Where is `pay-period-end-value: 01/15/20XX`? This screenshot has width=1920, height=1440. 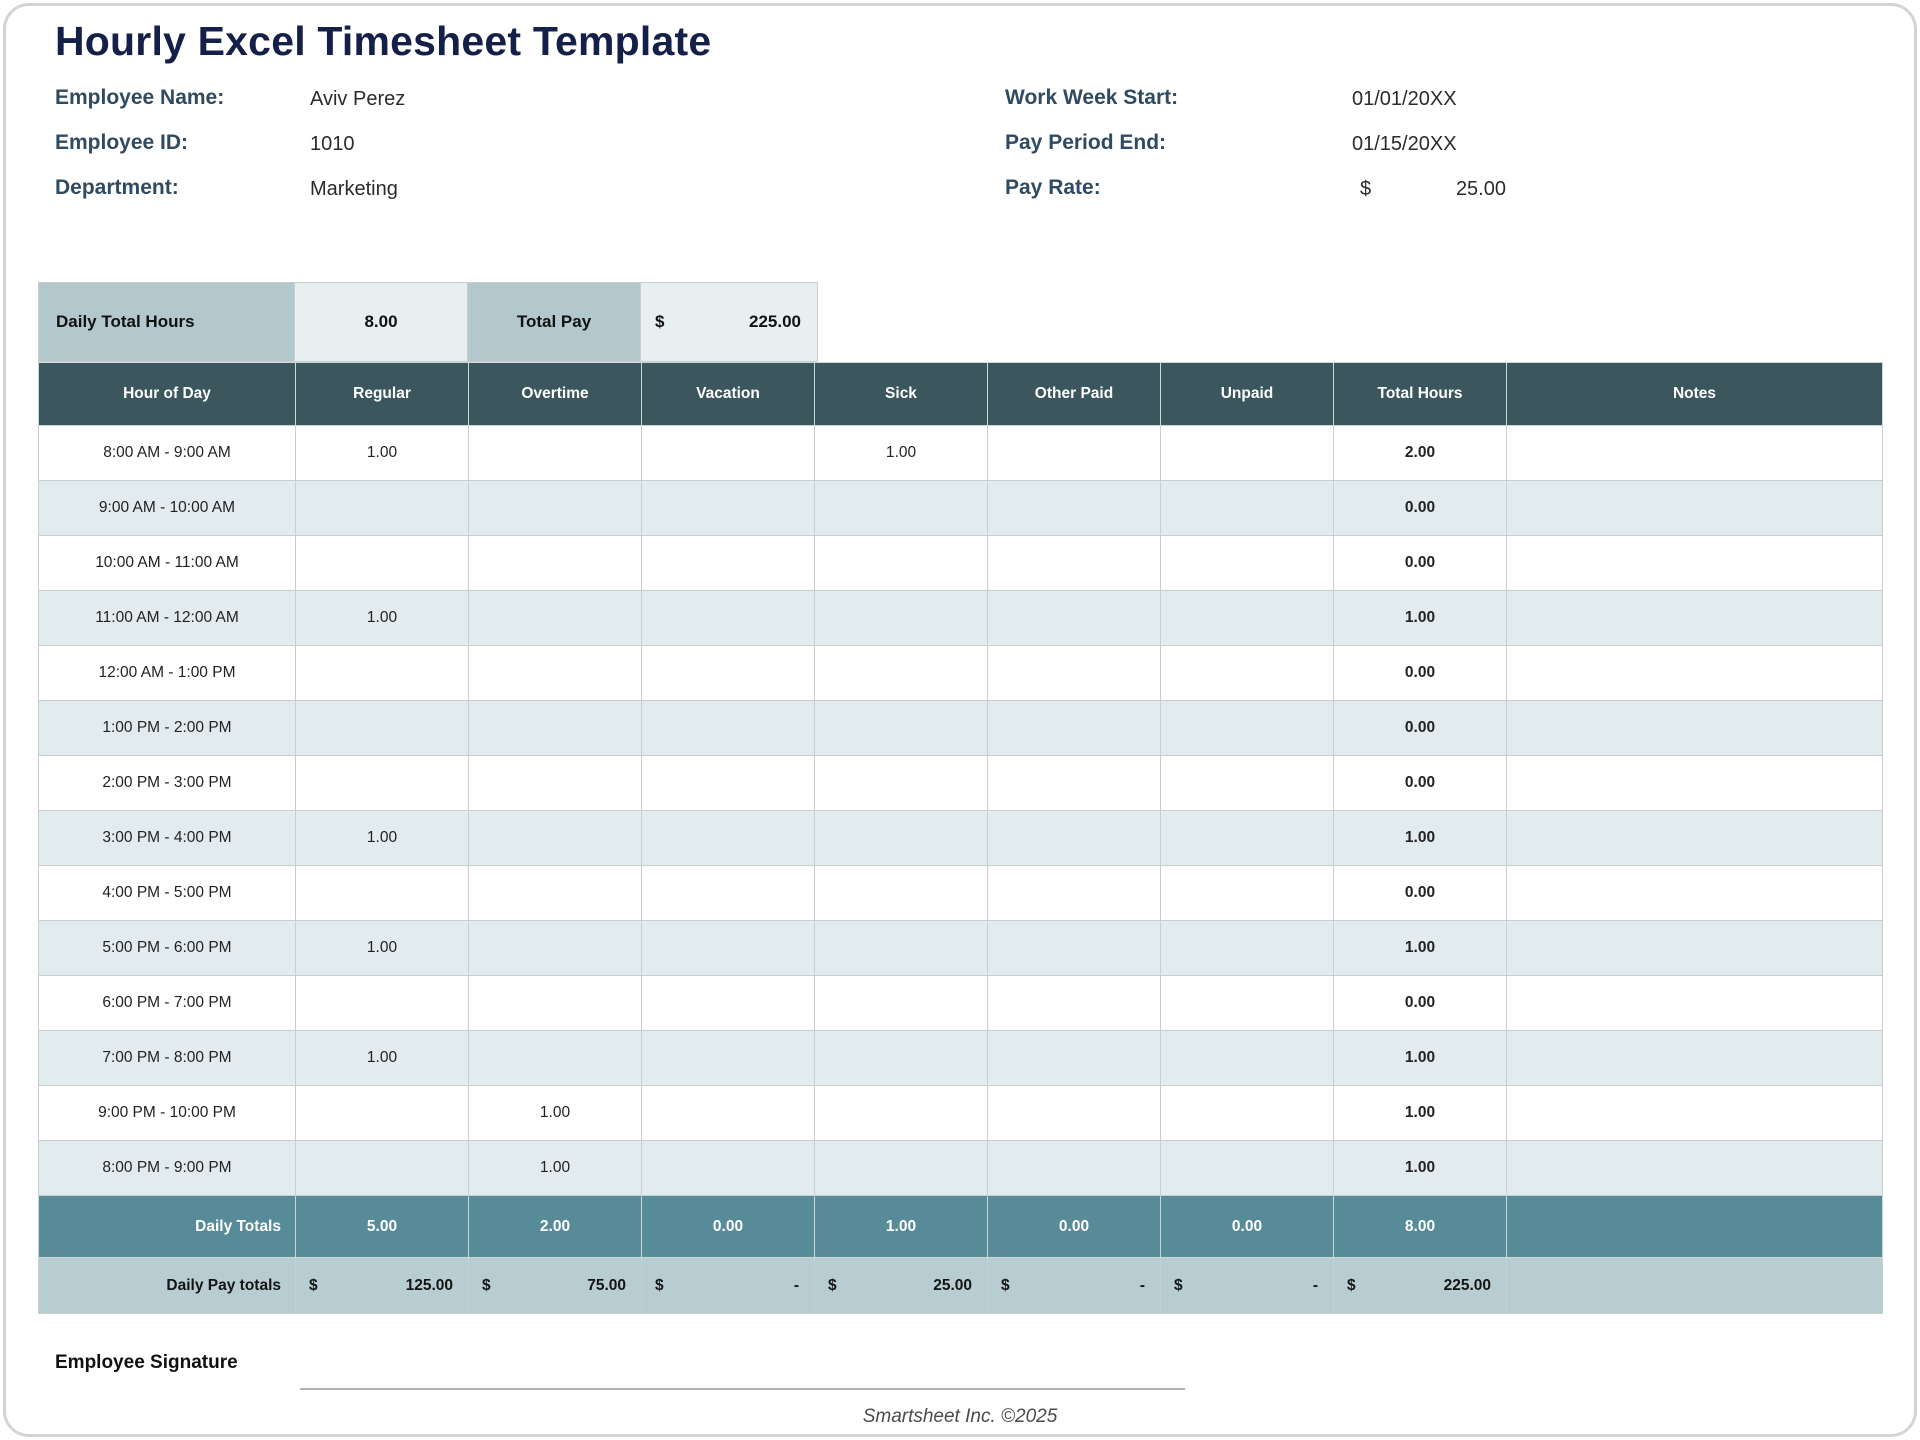
pay-period-end-value: 01/15/20XX is located at coordinates (1404, 144).